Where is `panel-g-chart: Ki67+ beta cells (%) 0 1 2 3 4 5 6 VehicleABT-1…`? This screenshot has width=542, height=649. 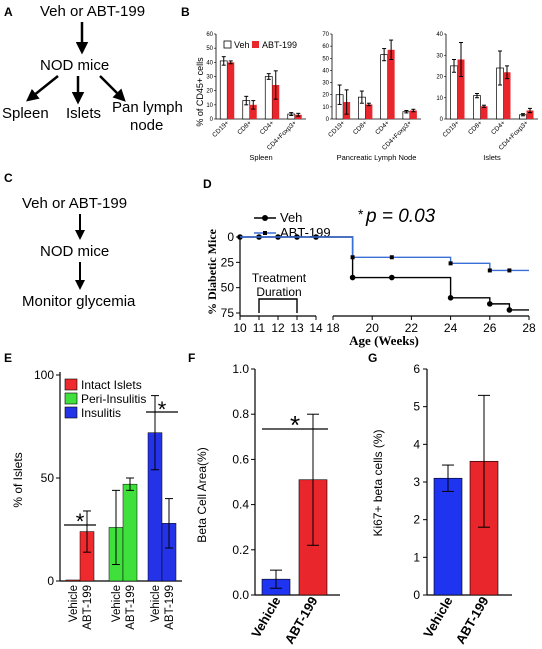
panel-g-chart: Ki67+ beta cells (%) 0 1 2 3 4 5 6 VehicleABT-1… is located at coordinates (441, 504).